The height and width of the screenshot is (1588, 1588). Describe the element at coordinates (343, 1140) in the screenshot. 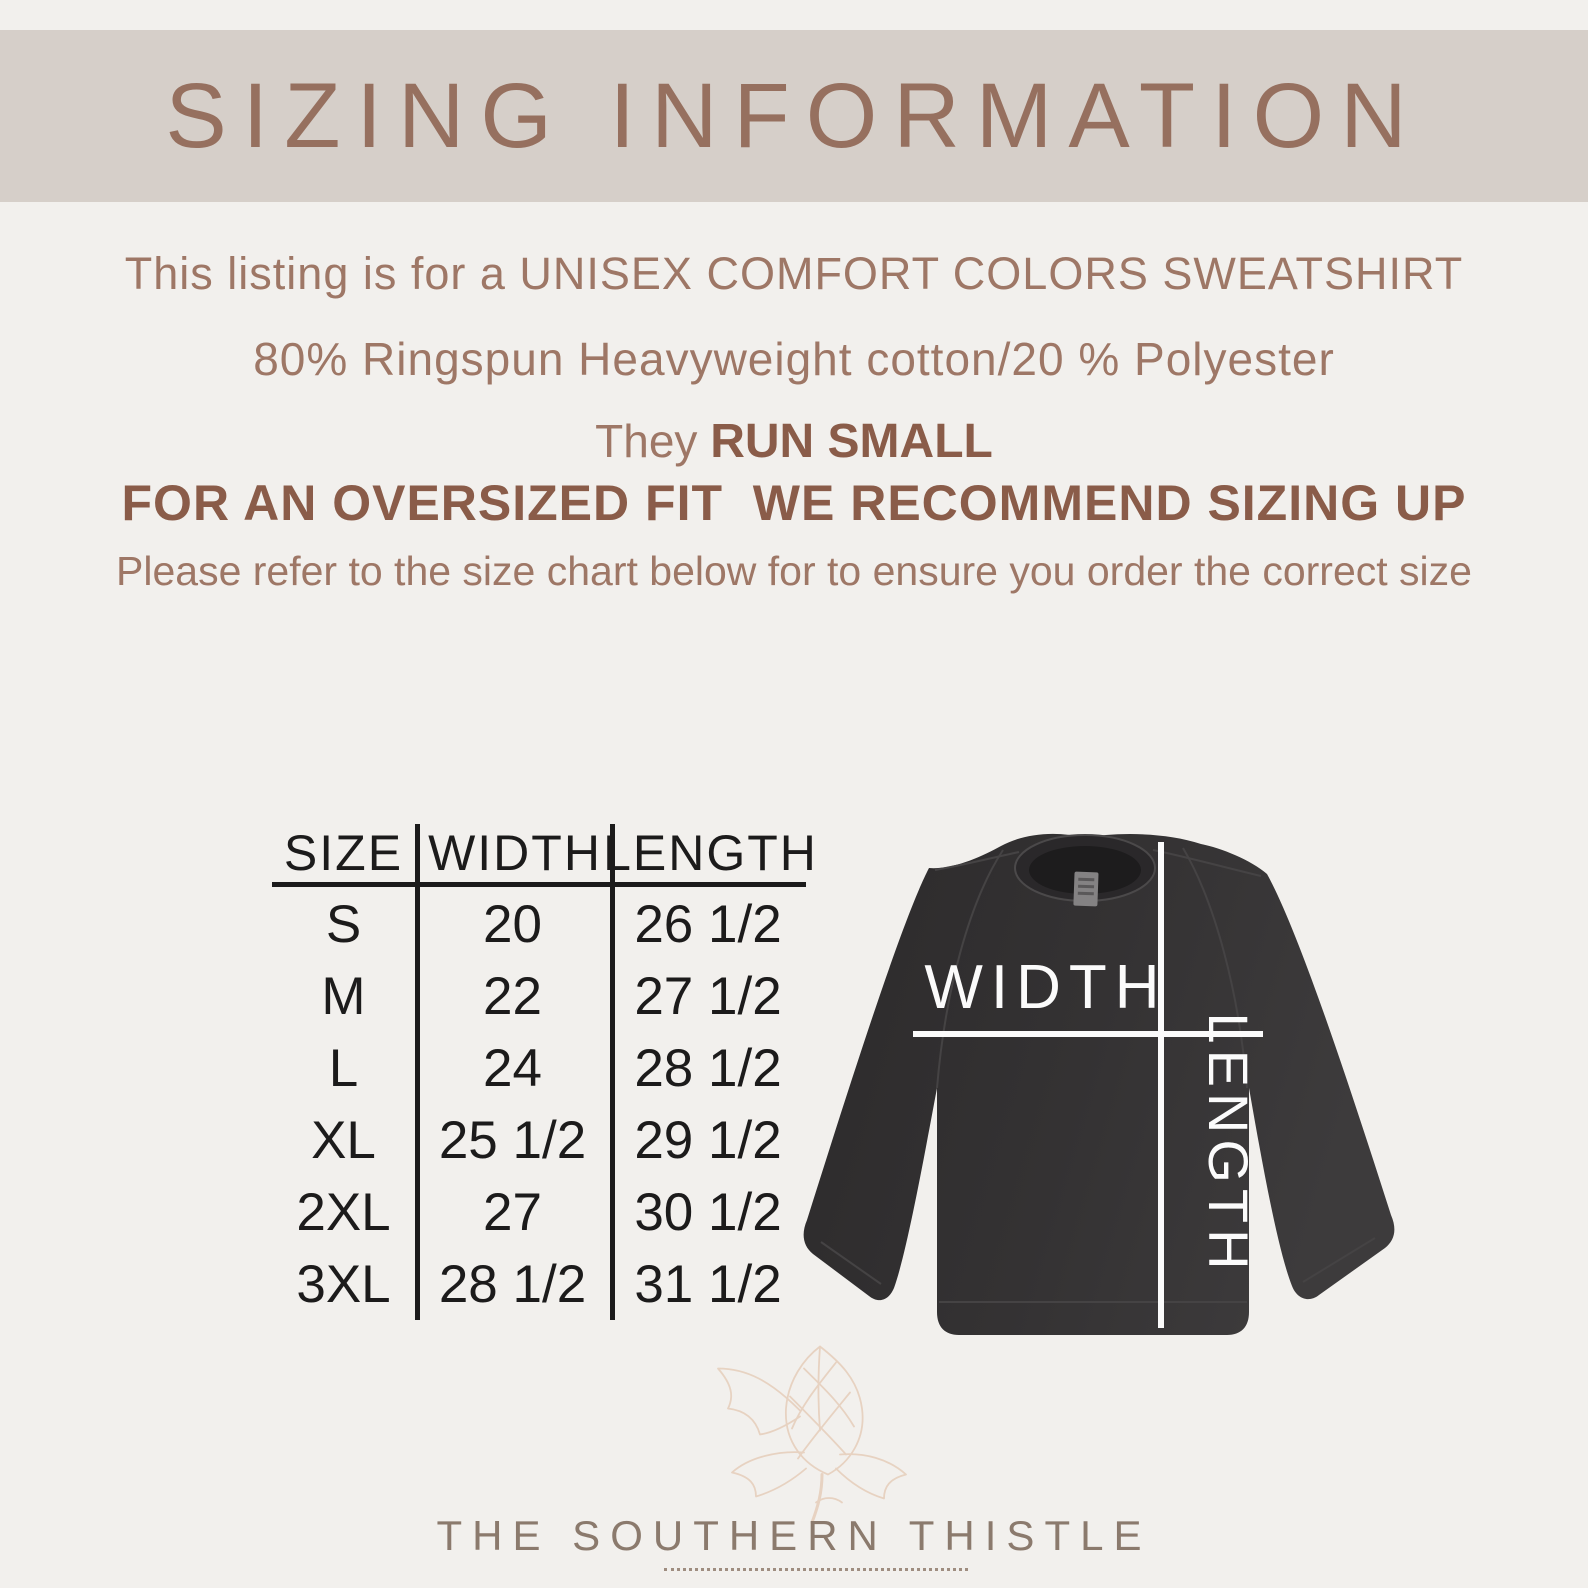

I see `size-cell: XL` at that location.